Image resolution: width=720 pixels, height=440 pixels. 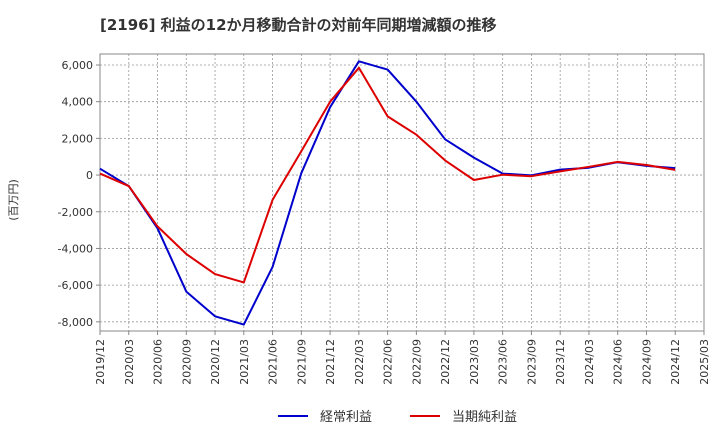 I want to click on x-tick-label: 2024/09, so click(x=646, y=362).